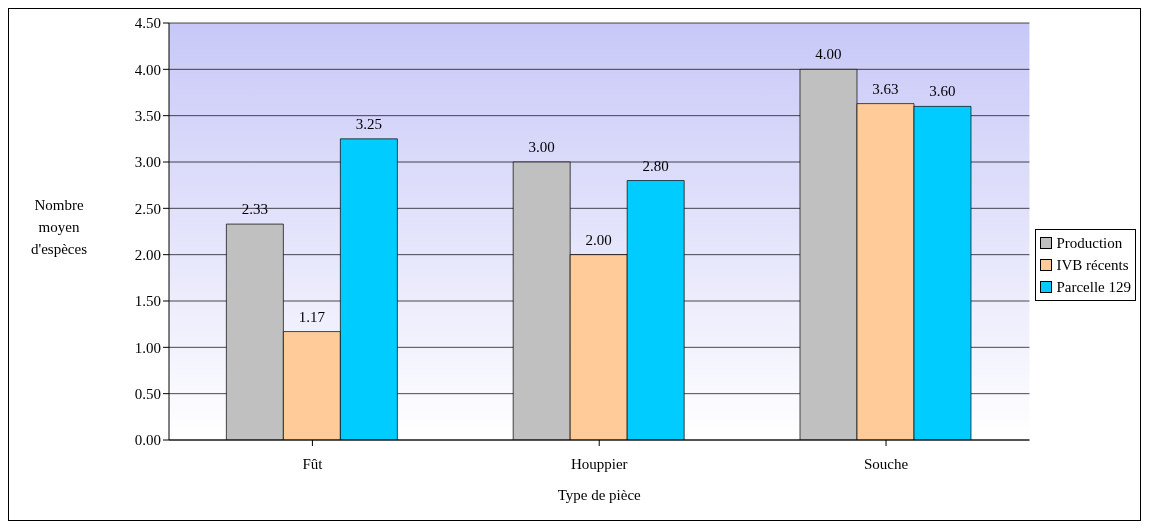 The image size is (1149, 529). I want to click on x-axis-title: Type de pièce, so click(599, 495).